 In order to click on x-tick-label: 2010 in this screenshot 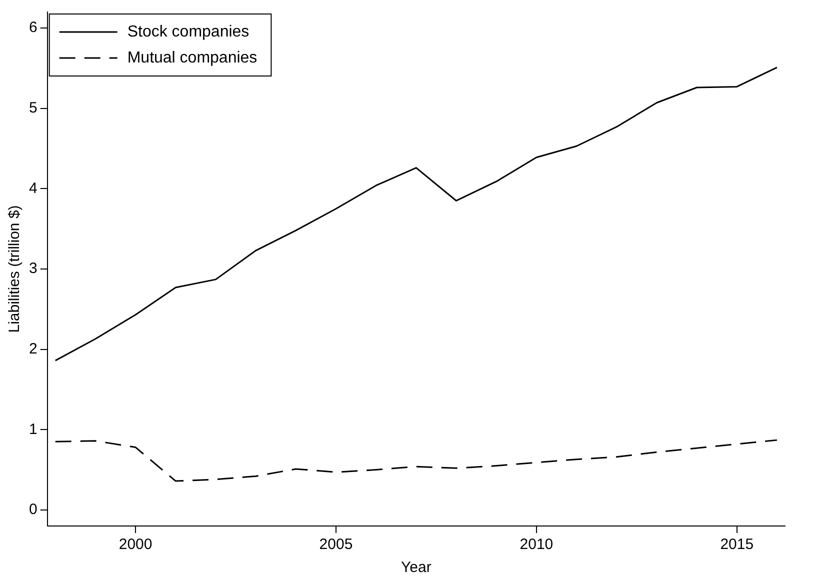, I will do `click(537, 545)`.